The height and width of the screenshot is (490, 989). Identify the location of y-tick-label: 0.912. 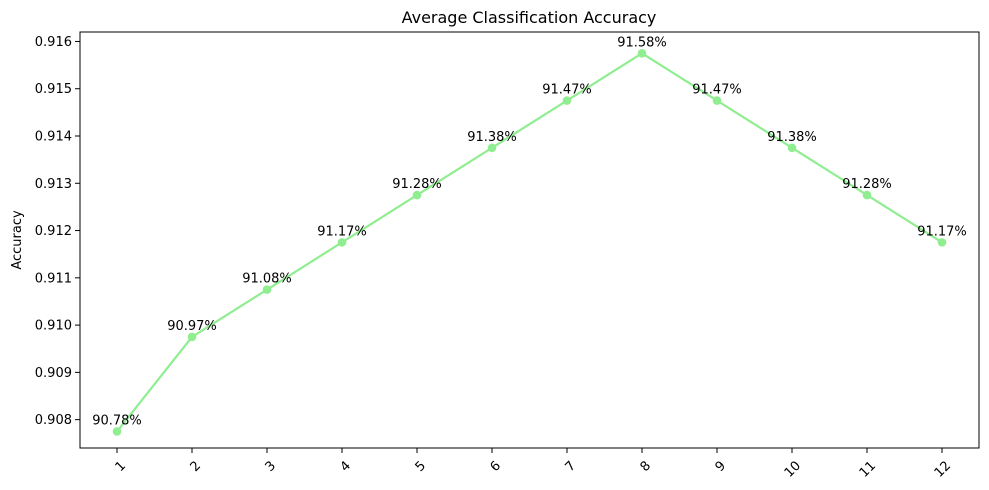
(53, 231).